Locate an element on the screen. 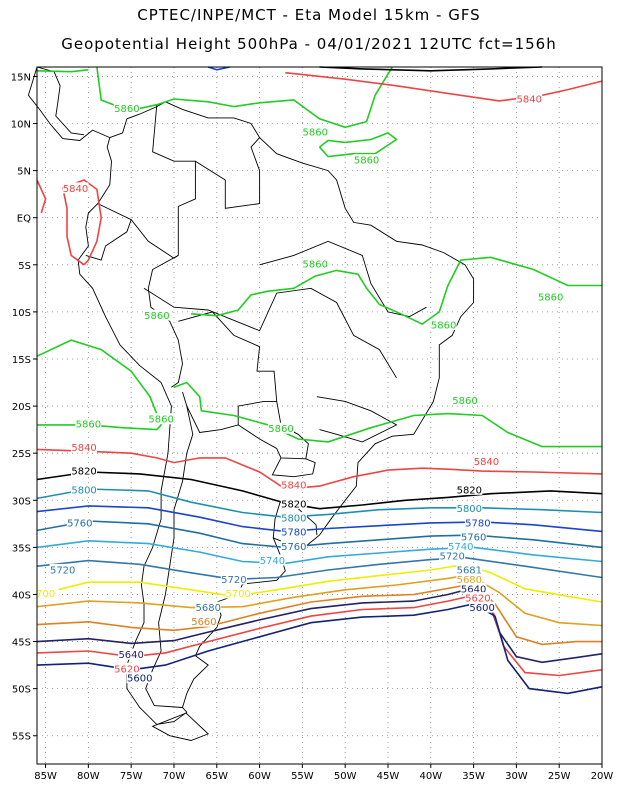 Image resolution: width=618 pixels, height=800 pixels. lon-tick-label: 80W is located at coordinates (88, 776).